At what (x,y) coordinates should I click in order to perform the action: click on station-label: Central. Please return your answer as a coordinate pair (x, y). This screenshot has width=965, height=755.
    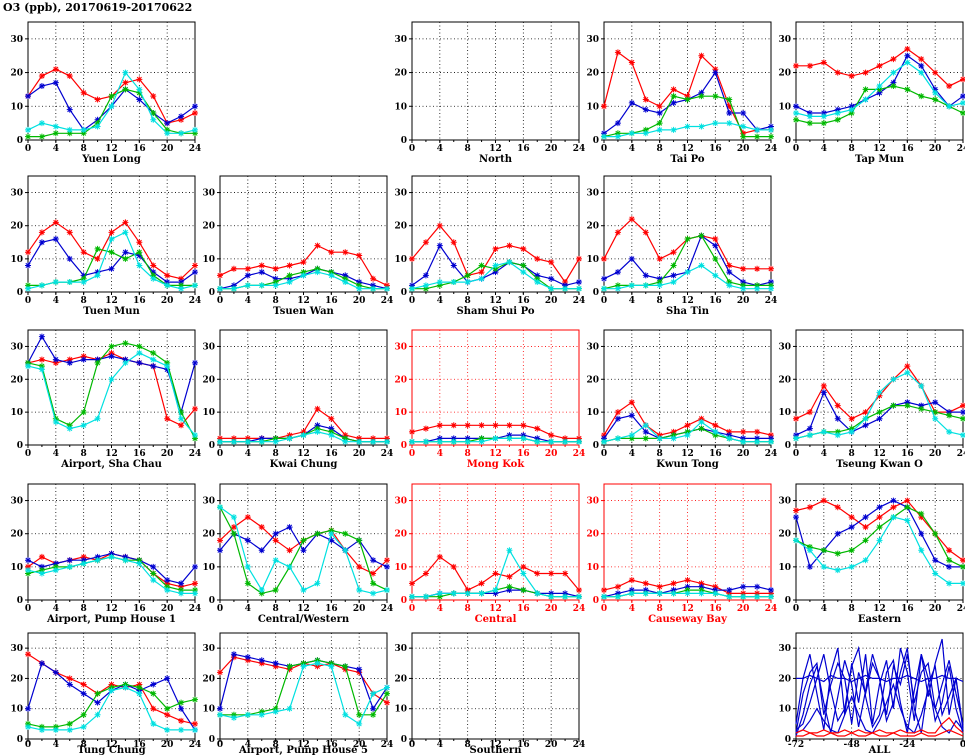
    Looking at the image, I should click on (496, 619).